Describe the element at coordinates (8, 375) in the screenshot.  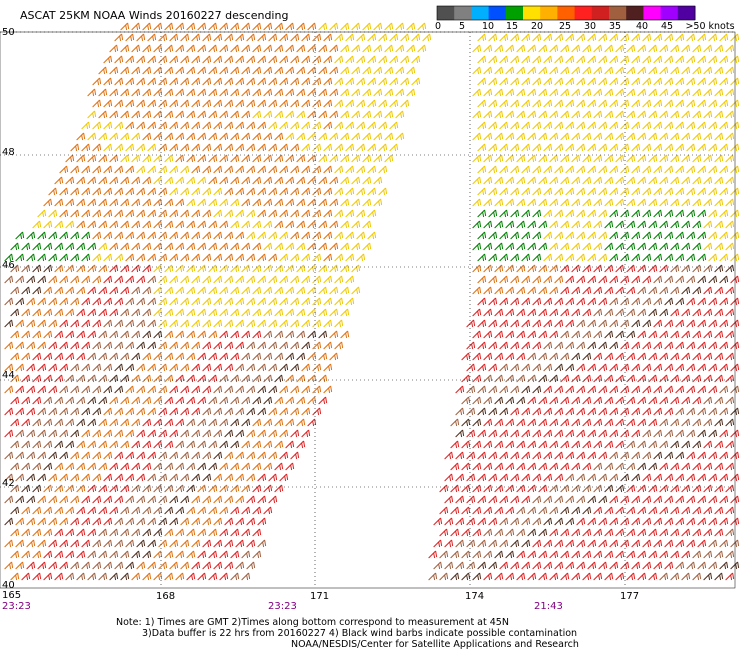
I see `lat-label: 44` at that location.